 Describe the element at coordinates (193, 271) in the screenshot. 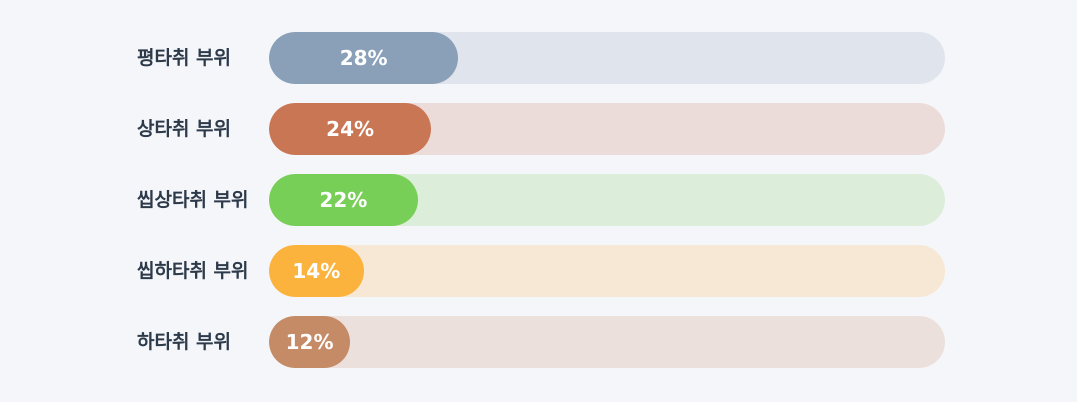

I see `category-label: 씹하타취 부위` at that location.